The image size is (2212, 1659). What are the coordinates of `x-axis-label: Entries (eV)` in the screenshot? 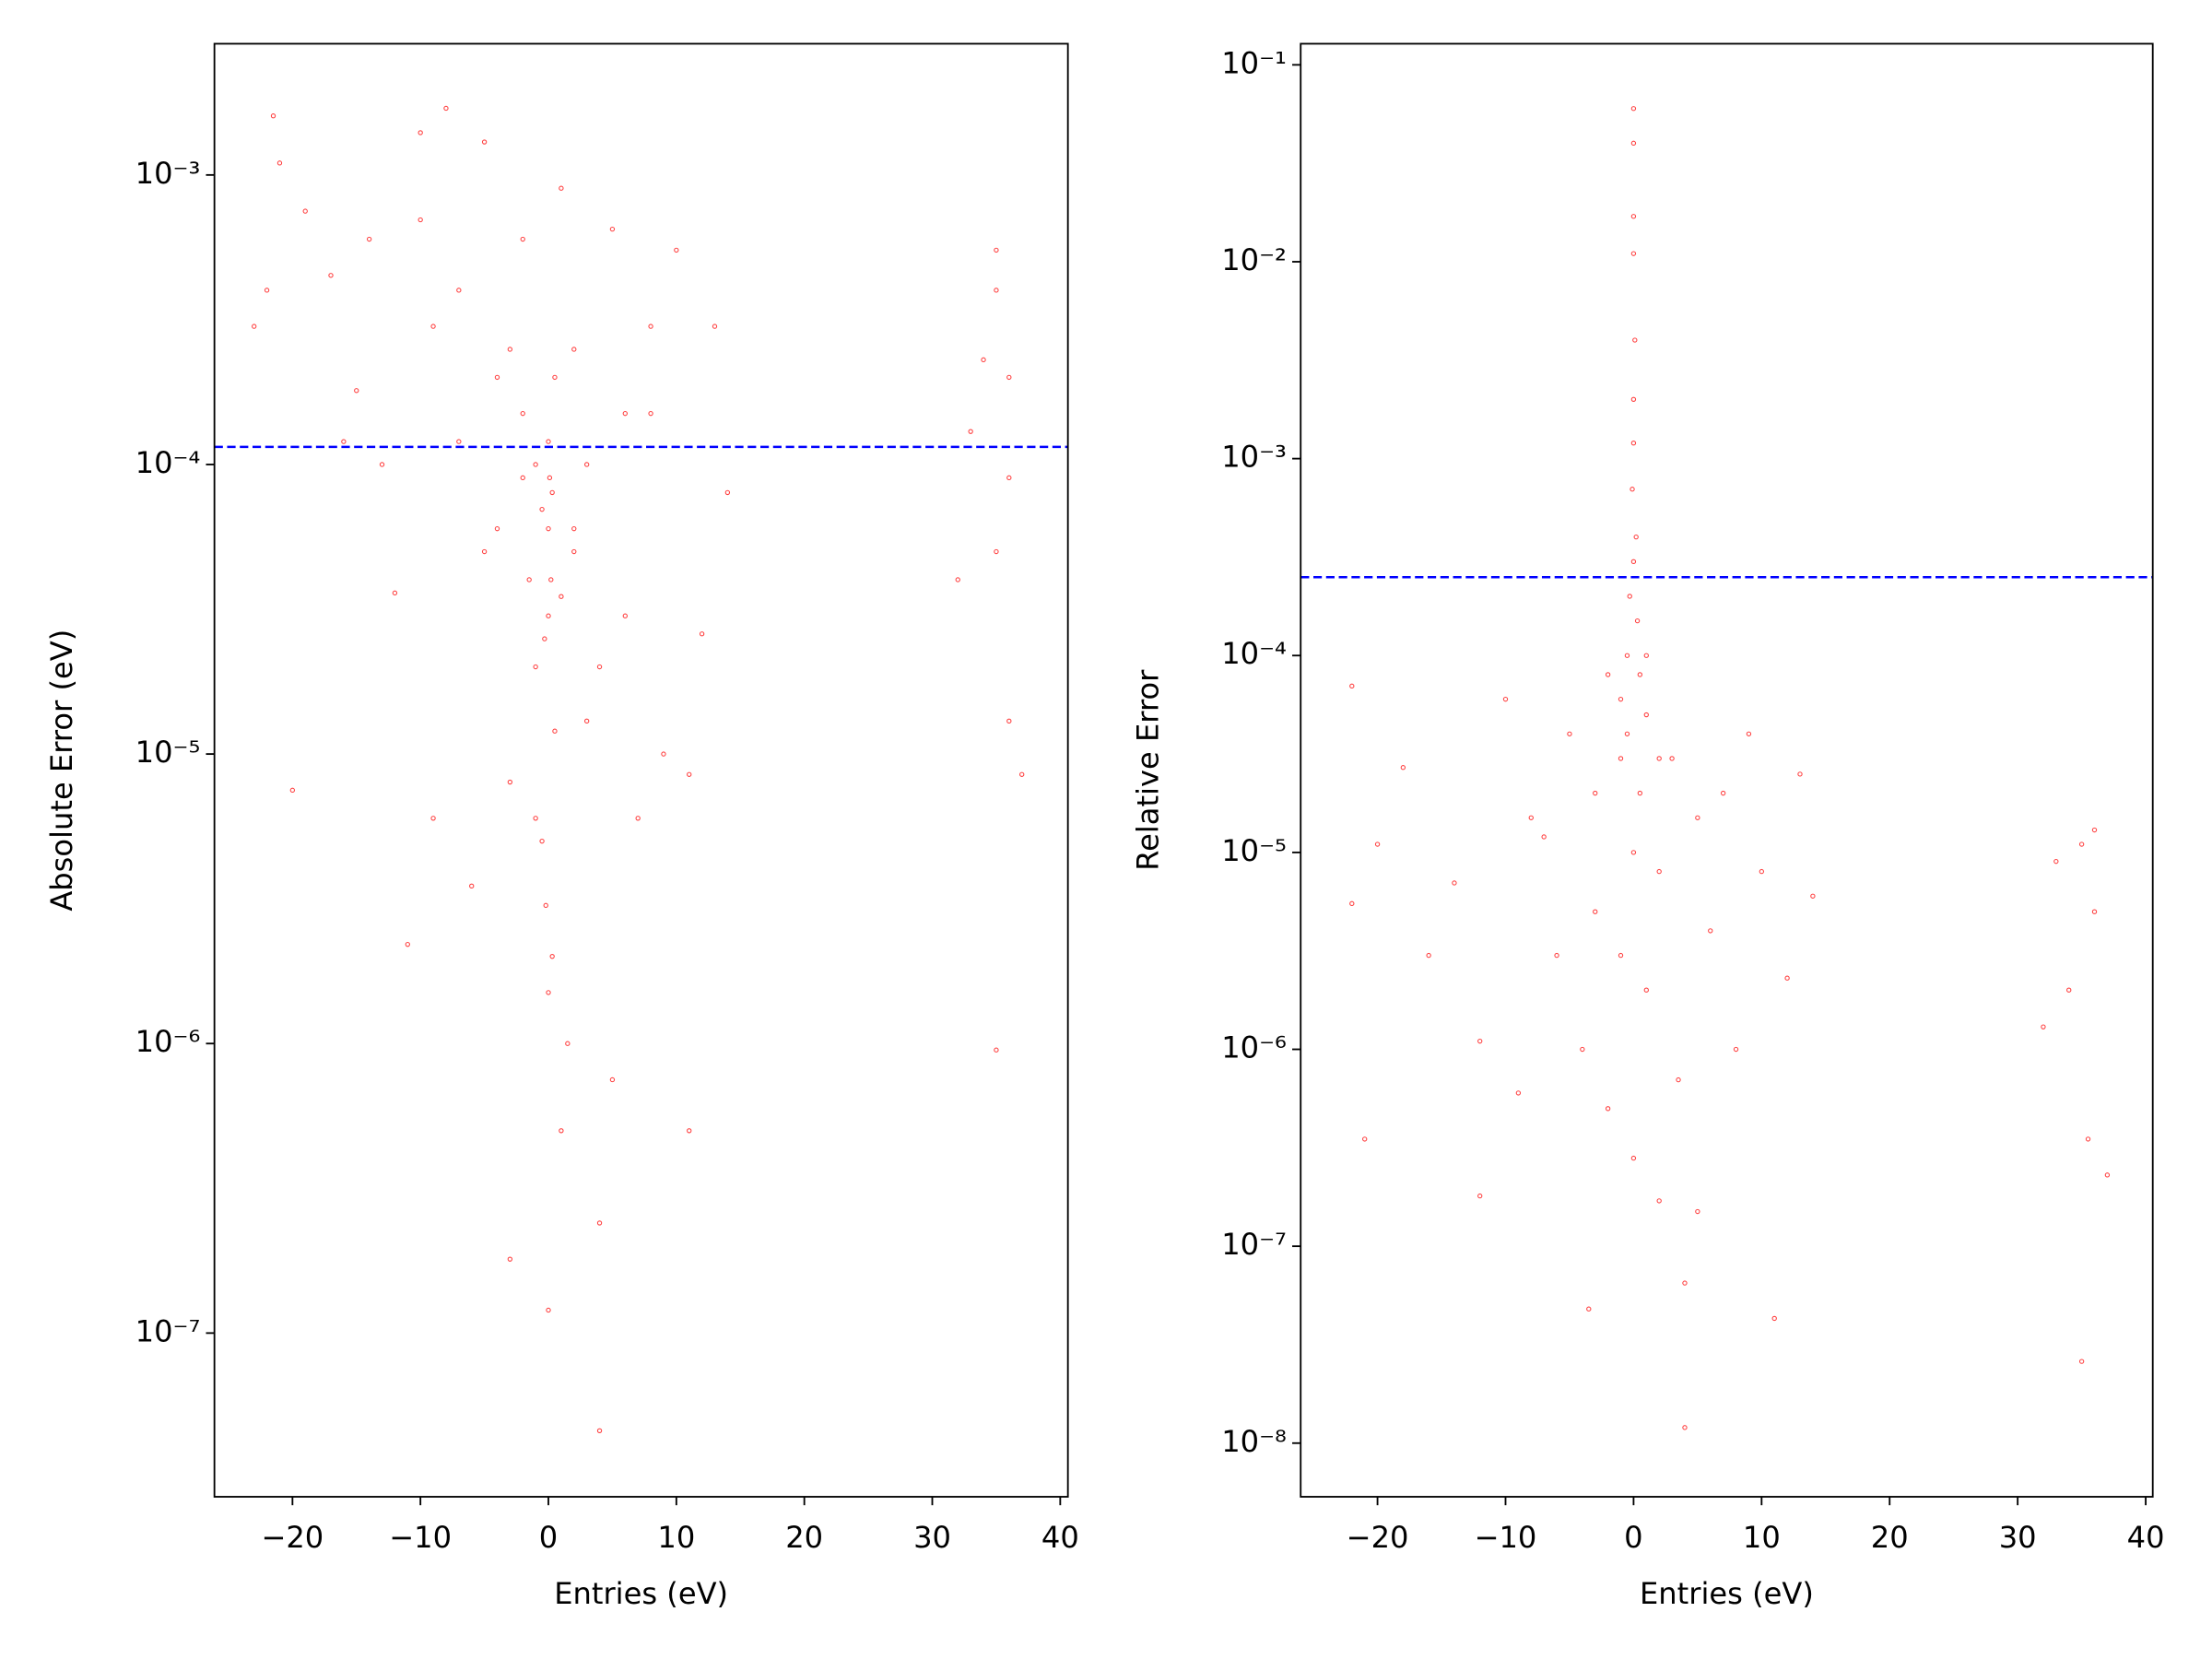 It's located at (641, 1593).